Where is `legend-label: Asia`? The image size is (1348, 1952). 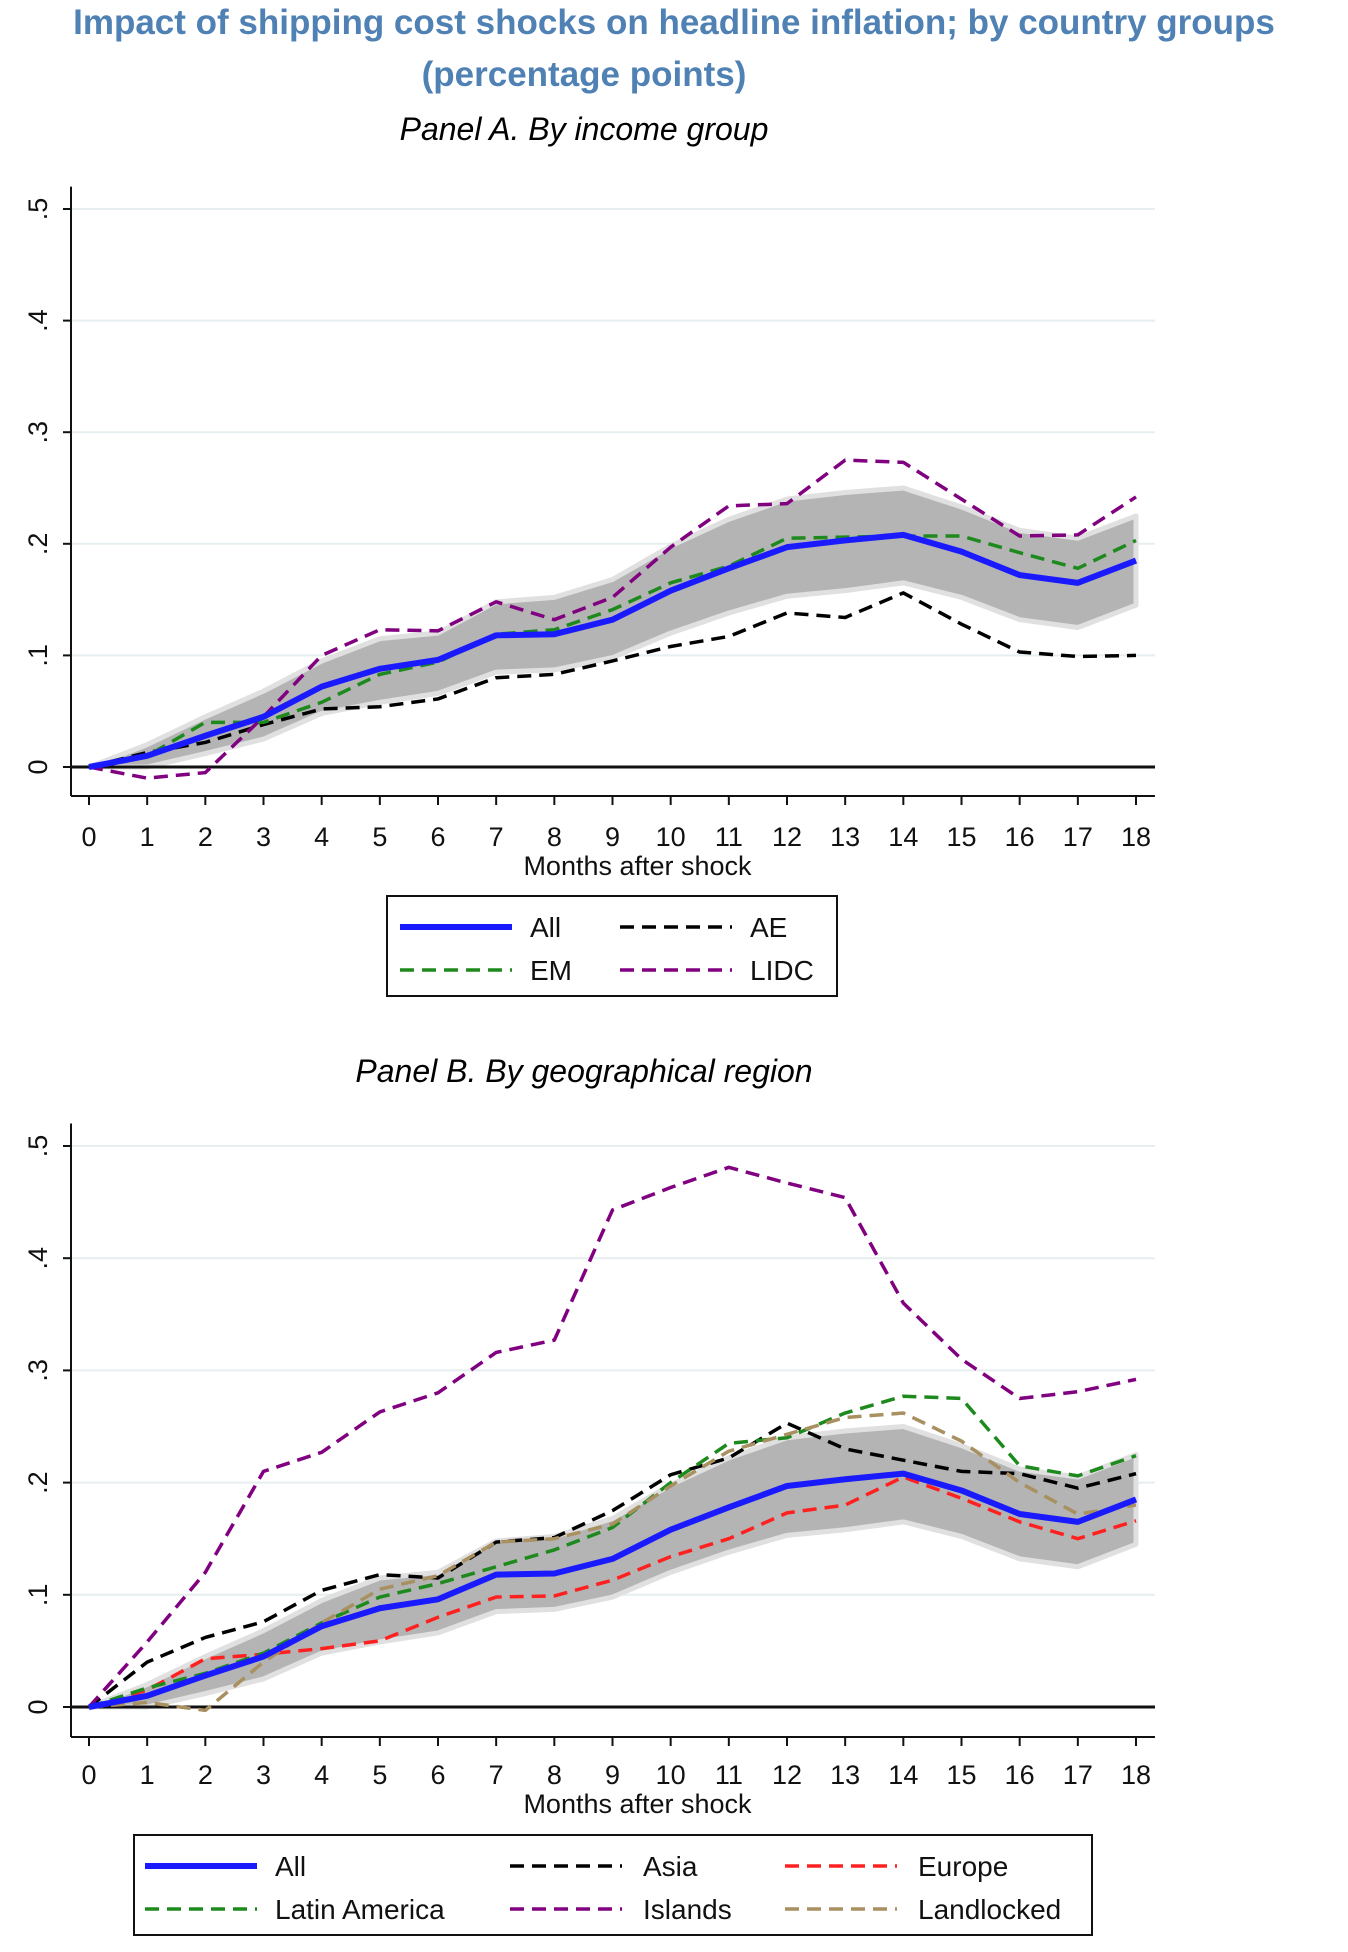
legend-label: Asia is located at coordinates (670, 1866).